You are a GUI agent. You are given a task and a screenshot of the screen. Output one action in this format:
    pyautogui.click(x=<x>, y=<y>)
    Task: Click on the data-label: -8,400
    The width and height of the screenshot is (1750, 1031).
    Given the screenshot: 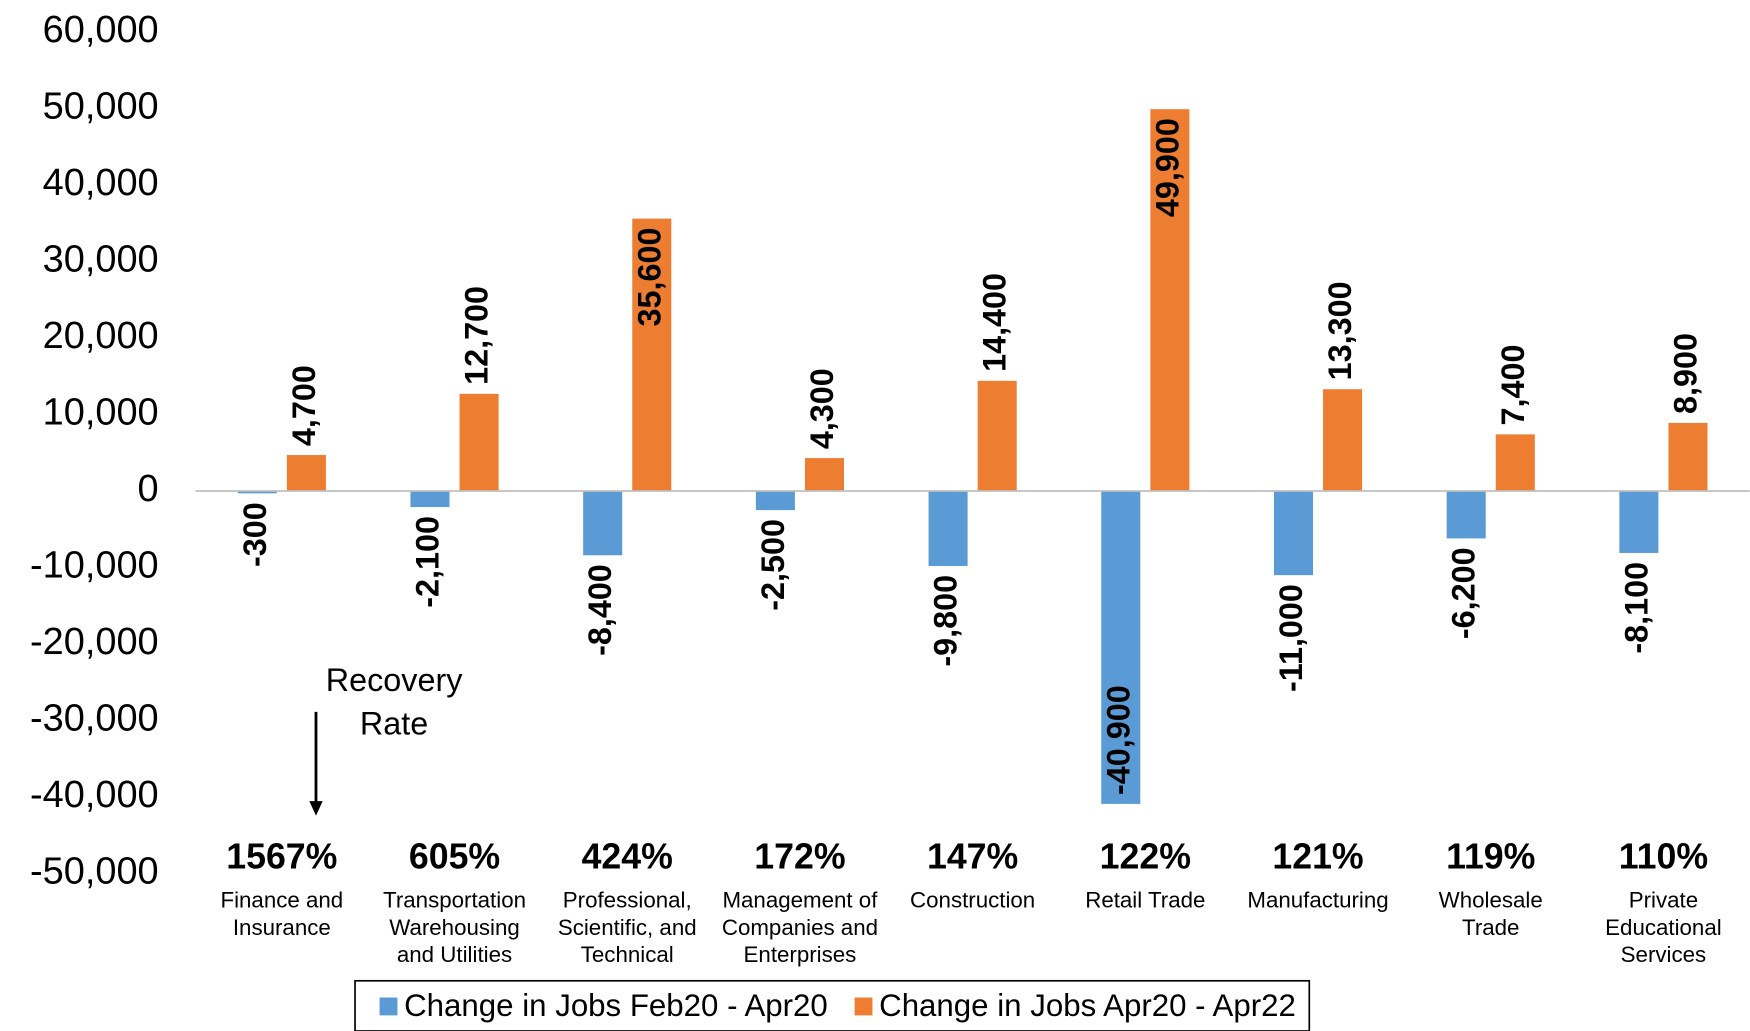 What is the action you would take?
    pyautogui.click(x=600, y=610)
    